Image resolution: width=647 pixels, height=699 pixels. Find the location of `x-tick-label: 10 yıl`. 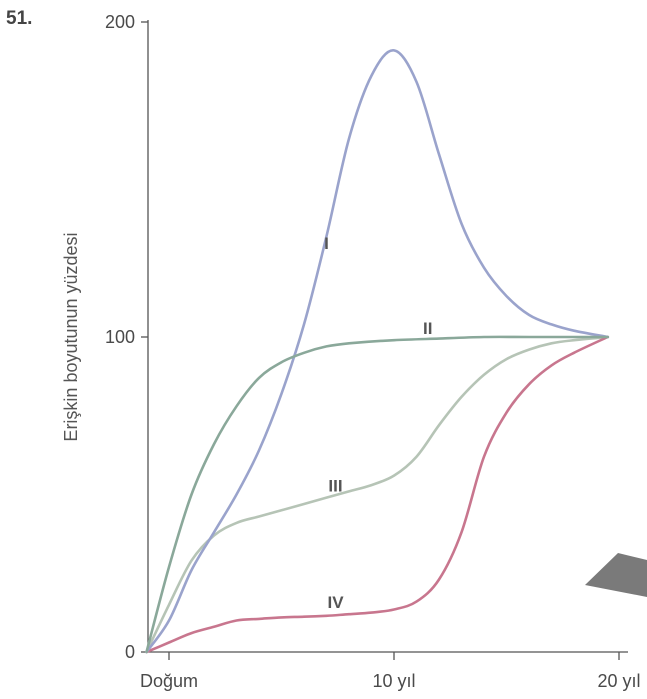

x-tick-label: 10 yıl is located at coordinates (393, 681).